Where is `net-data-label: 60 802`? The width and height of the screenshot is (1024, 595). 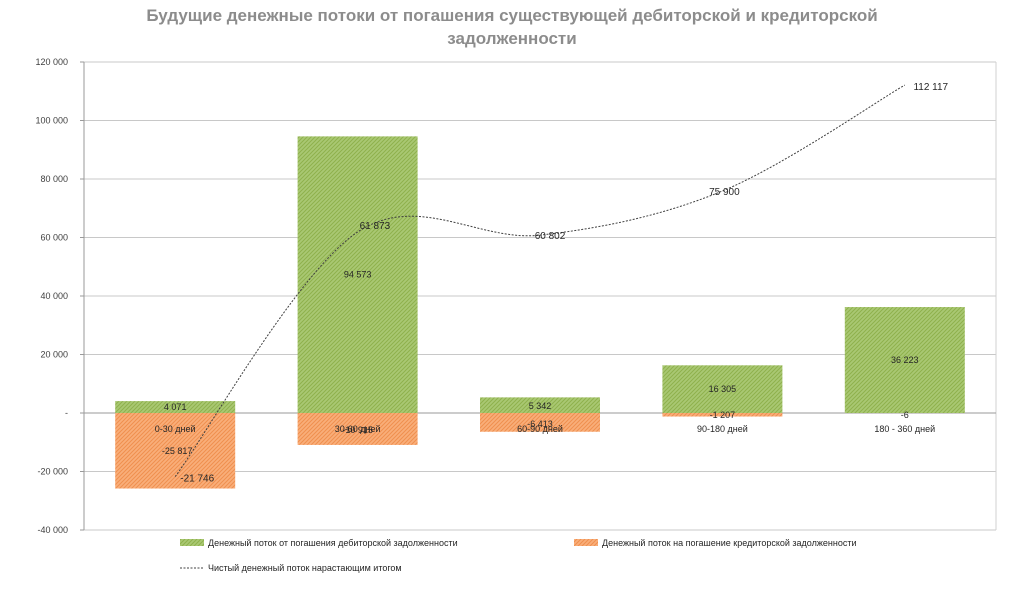
net-data-label: 60 802 is located at coordinates (550, 236).